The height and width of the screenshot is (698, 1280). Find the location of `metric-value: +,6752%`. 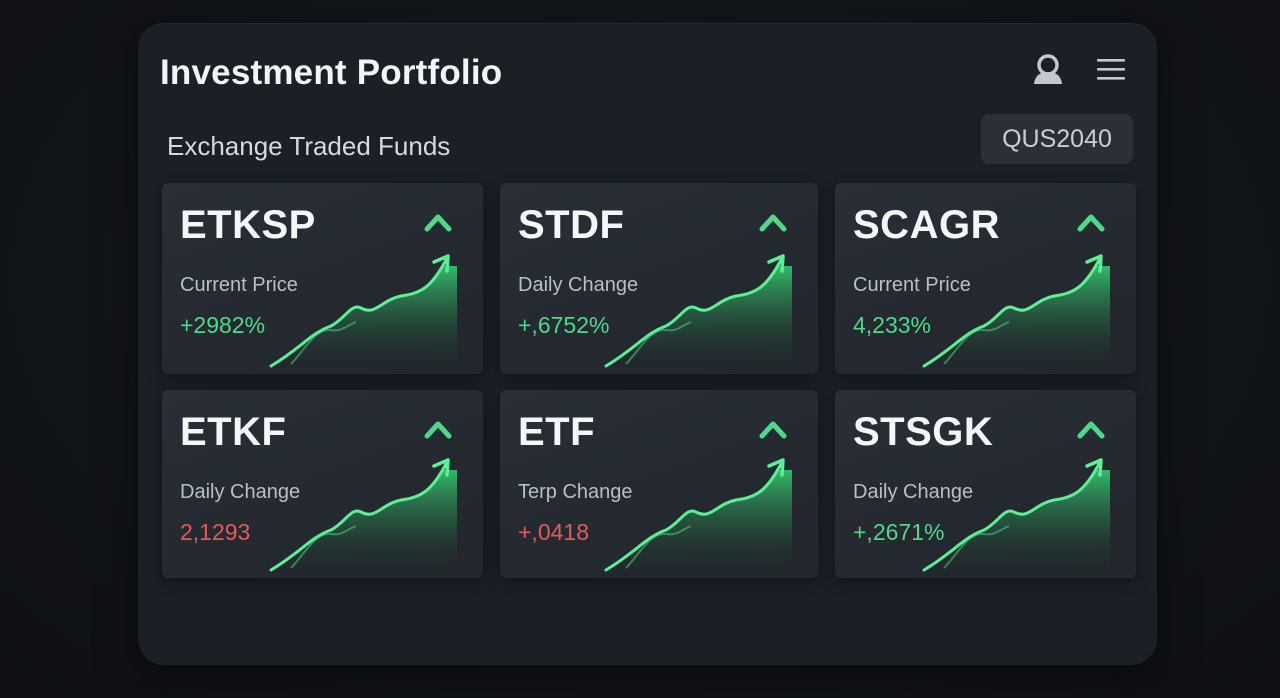

metric-value: +,6752% is located at coordinates (564, 325).